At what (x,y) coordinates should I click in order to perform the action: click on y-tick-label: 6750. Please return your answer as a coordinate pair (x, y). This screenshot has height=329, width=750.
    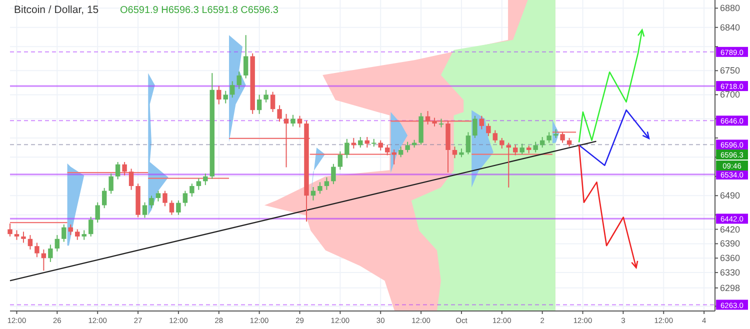
    Looking at the image, I should click on (730, 71).